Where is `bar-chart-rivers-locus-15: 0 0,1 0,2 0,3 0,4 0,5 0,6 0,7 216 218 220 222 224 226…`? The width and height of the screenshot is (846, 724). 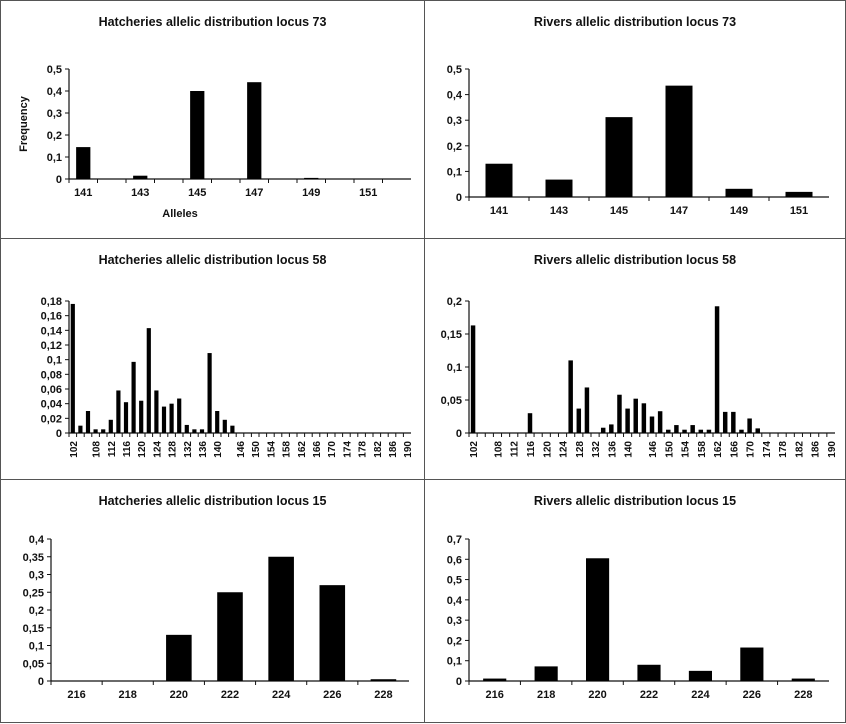
bar-chart-rivers-locus-15: 0 0,1 0,2 0,3 0,4 0,5 0,6 0,7 216 218 220 222 224 226… is located at coordinates (638, 617).